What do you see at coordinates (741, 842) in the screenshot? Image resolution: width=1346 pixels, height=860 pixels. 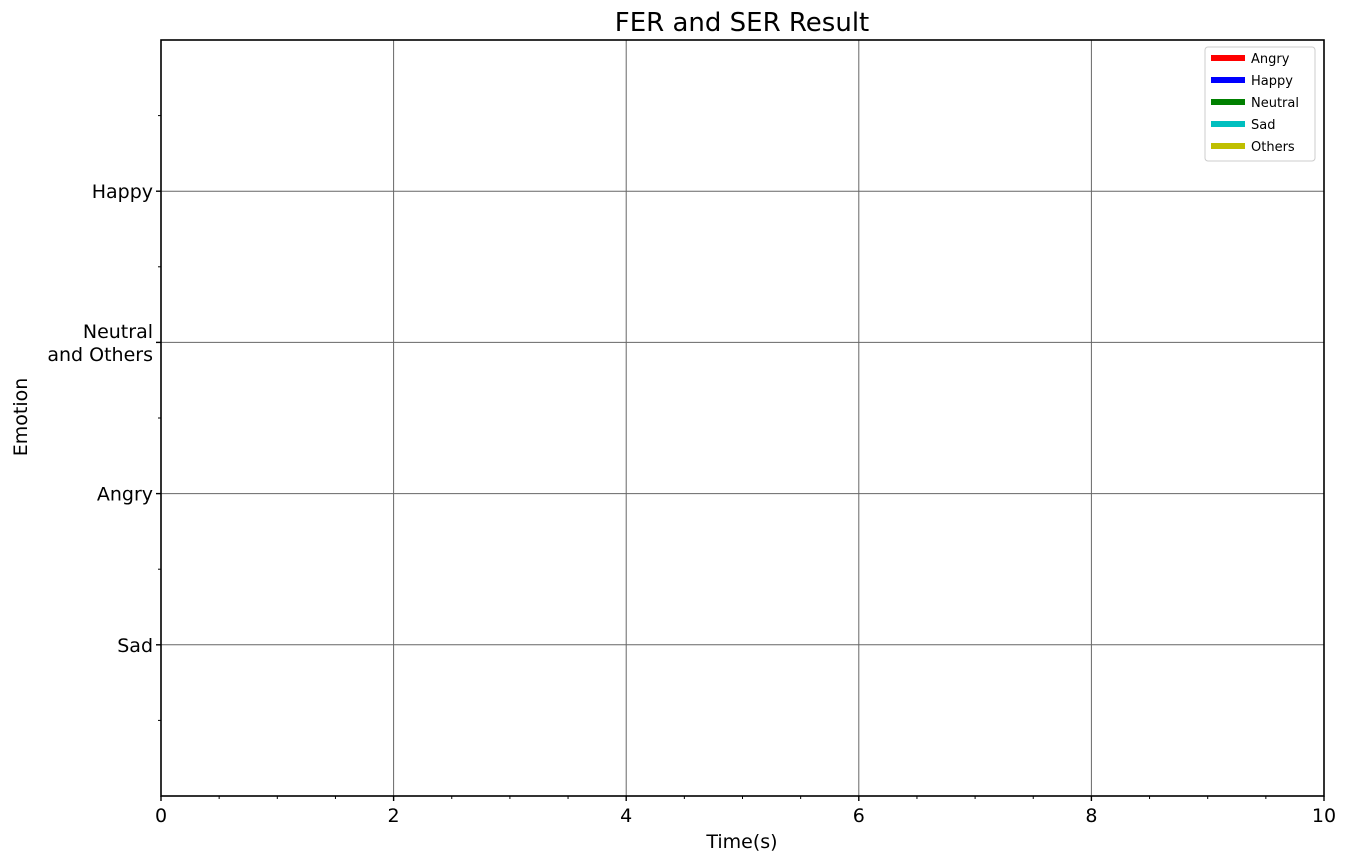 I see `x-axis-label: Time(s)` at bounding box center [741, 842].